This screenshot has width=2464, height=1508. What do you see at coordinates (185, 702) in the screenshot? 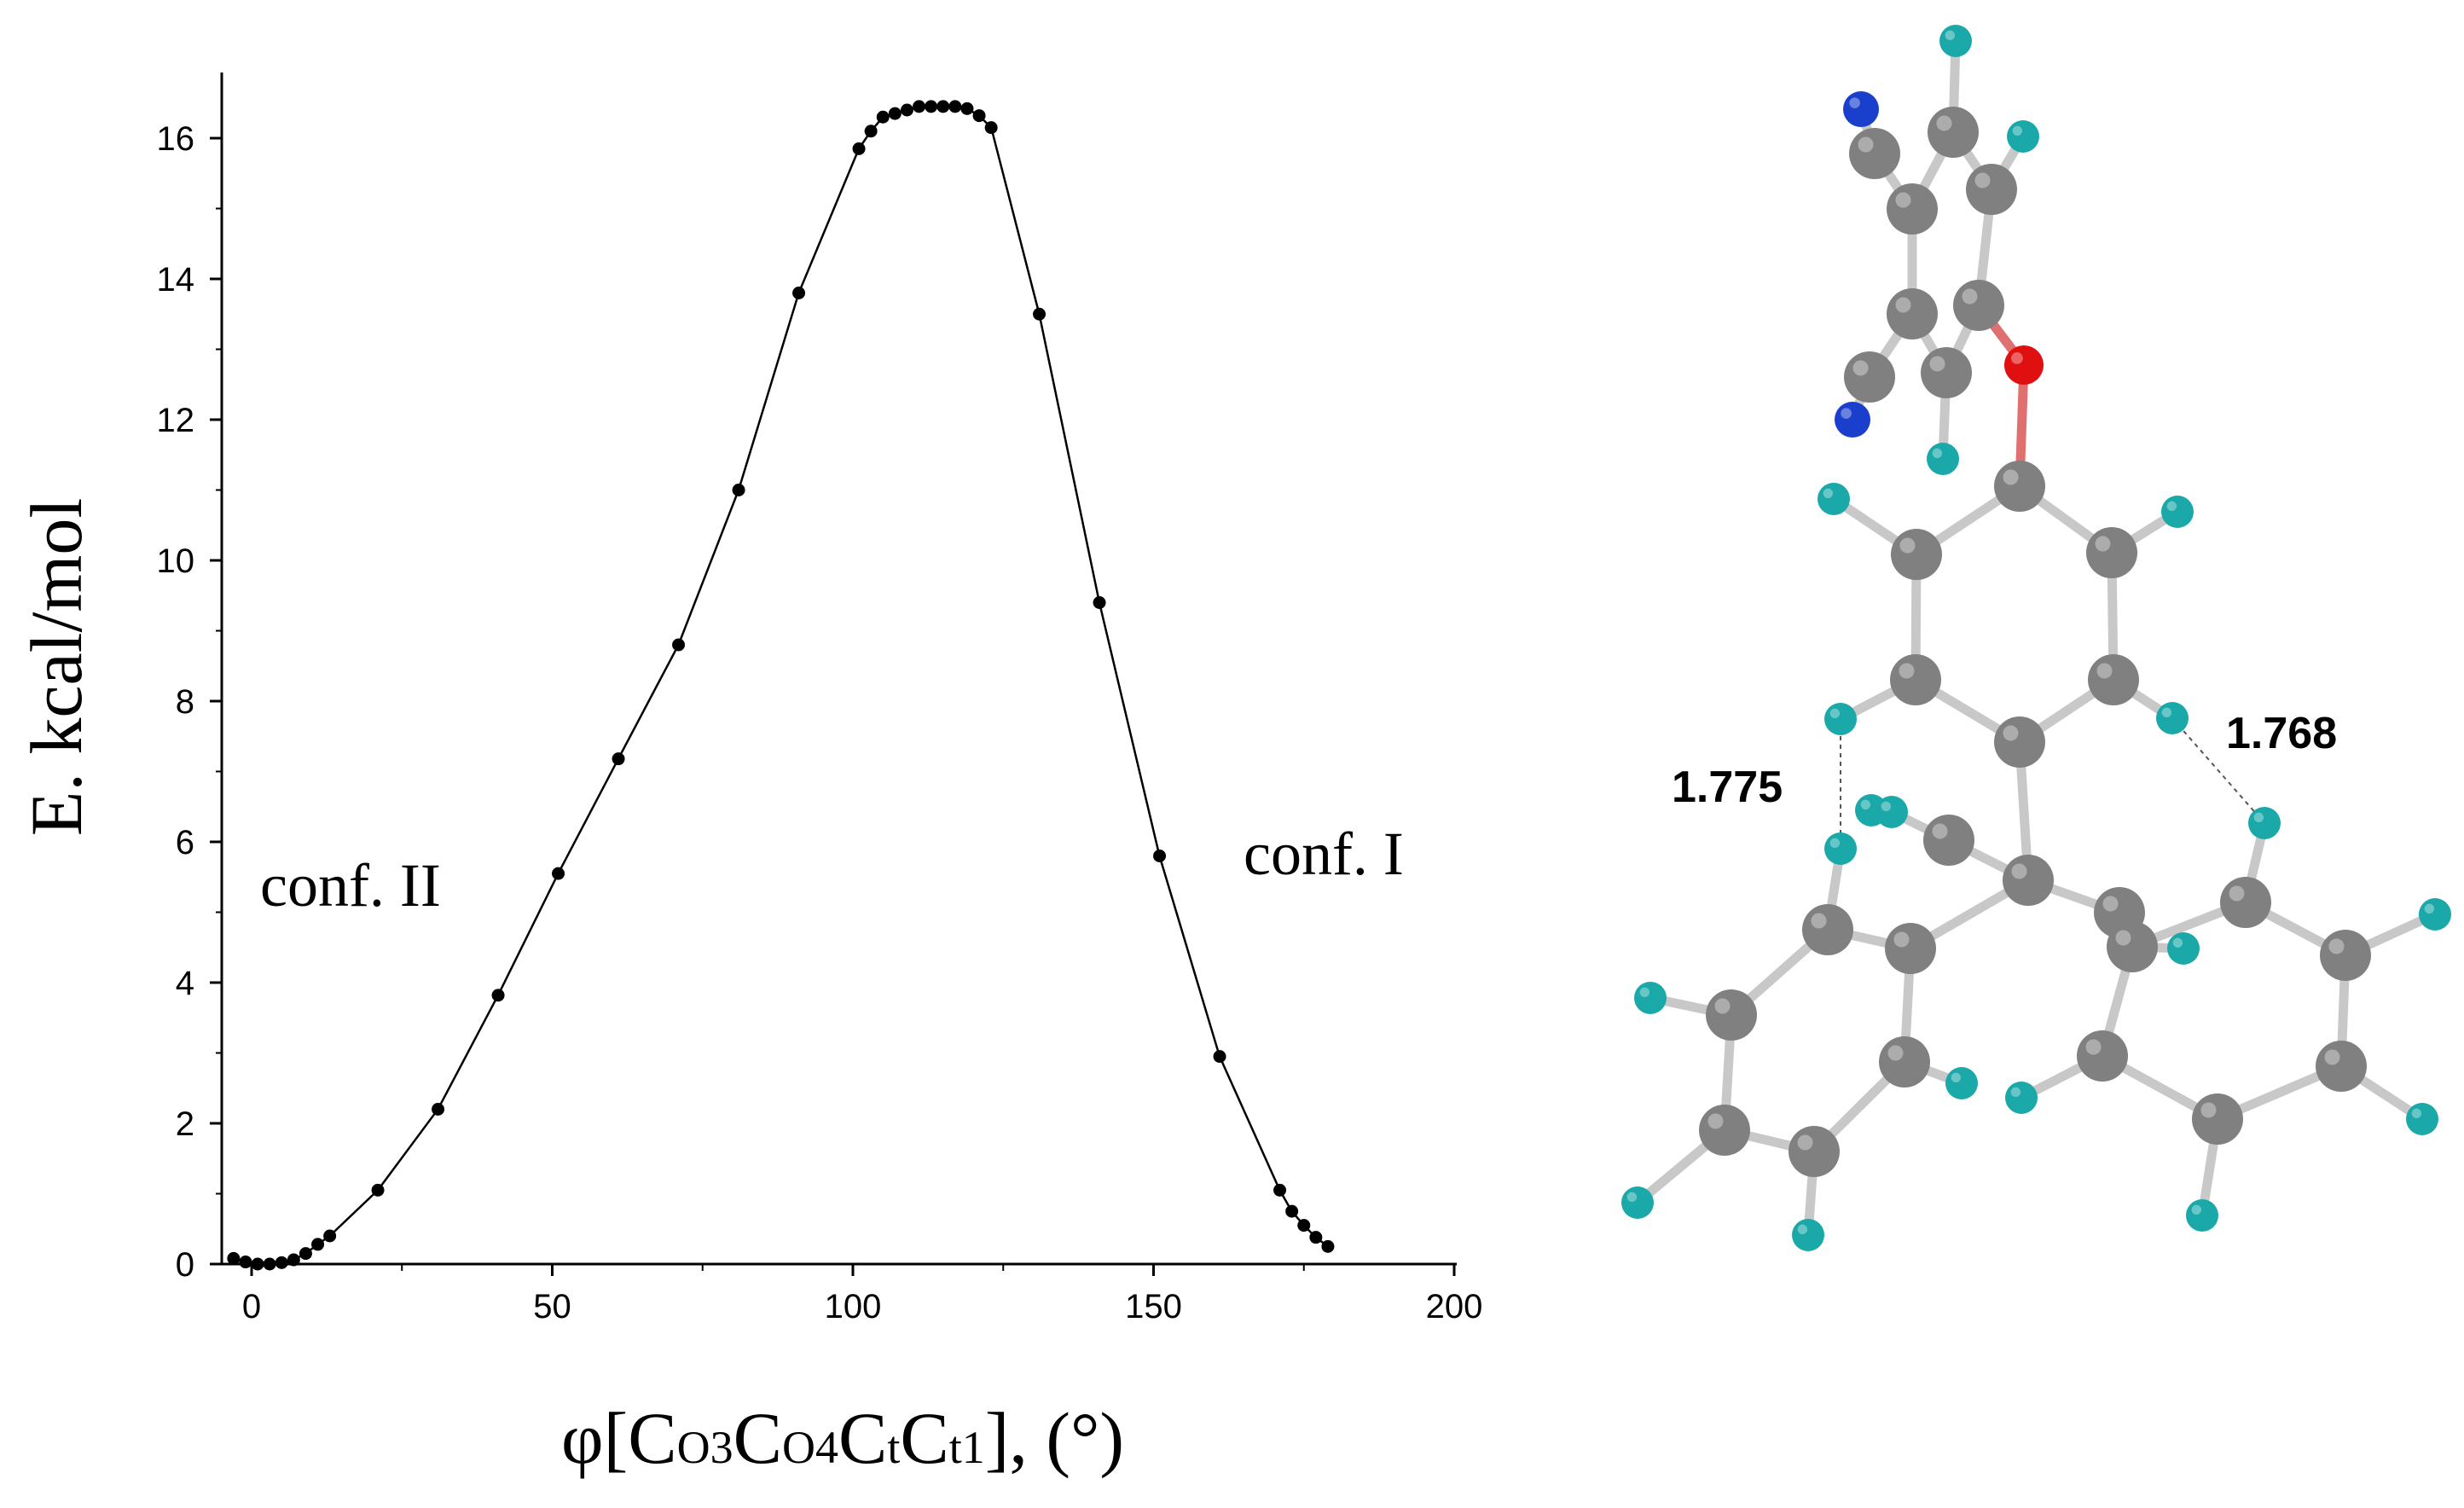
I see `y-tick-label-8: 8` at bounding box center [185, 702].